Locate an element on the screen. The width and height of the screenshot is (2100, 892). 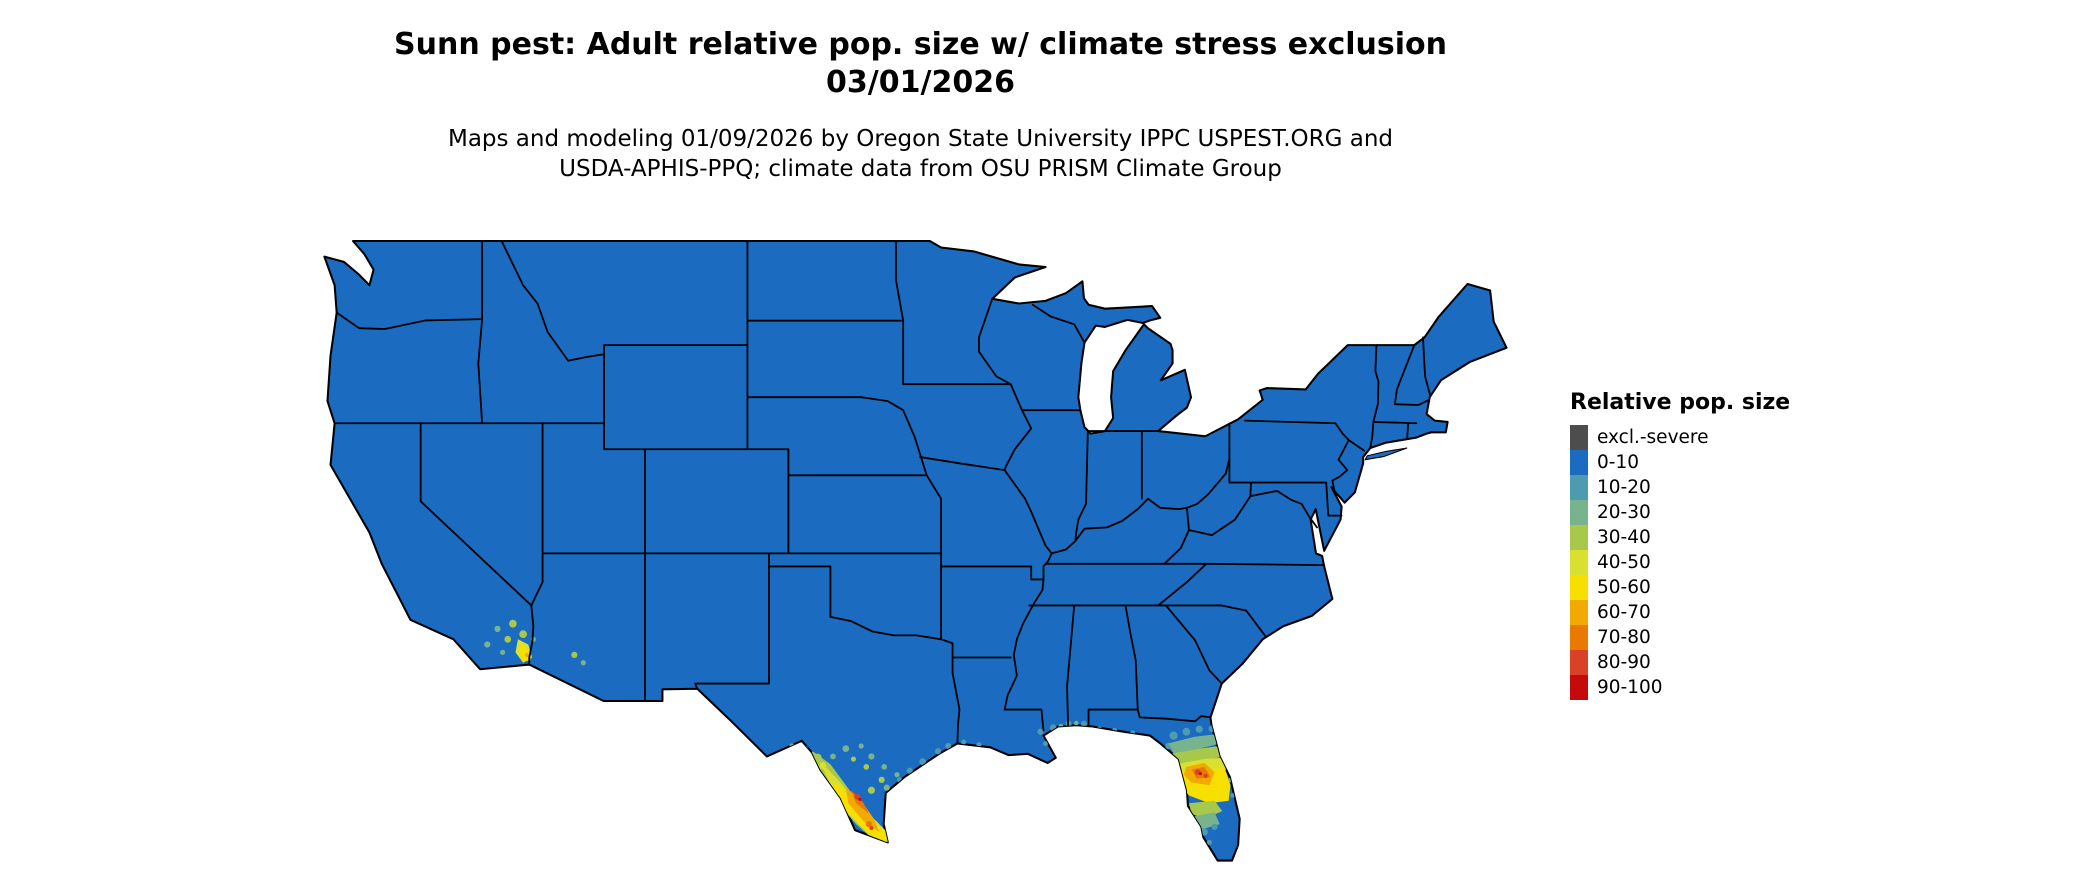
legend-label: 80-90 is located at coordinates (1624, 662).